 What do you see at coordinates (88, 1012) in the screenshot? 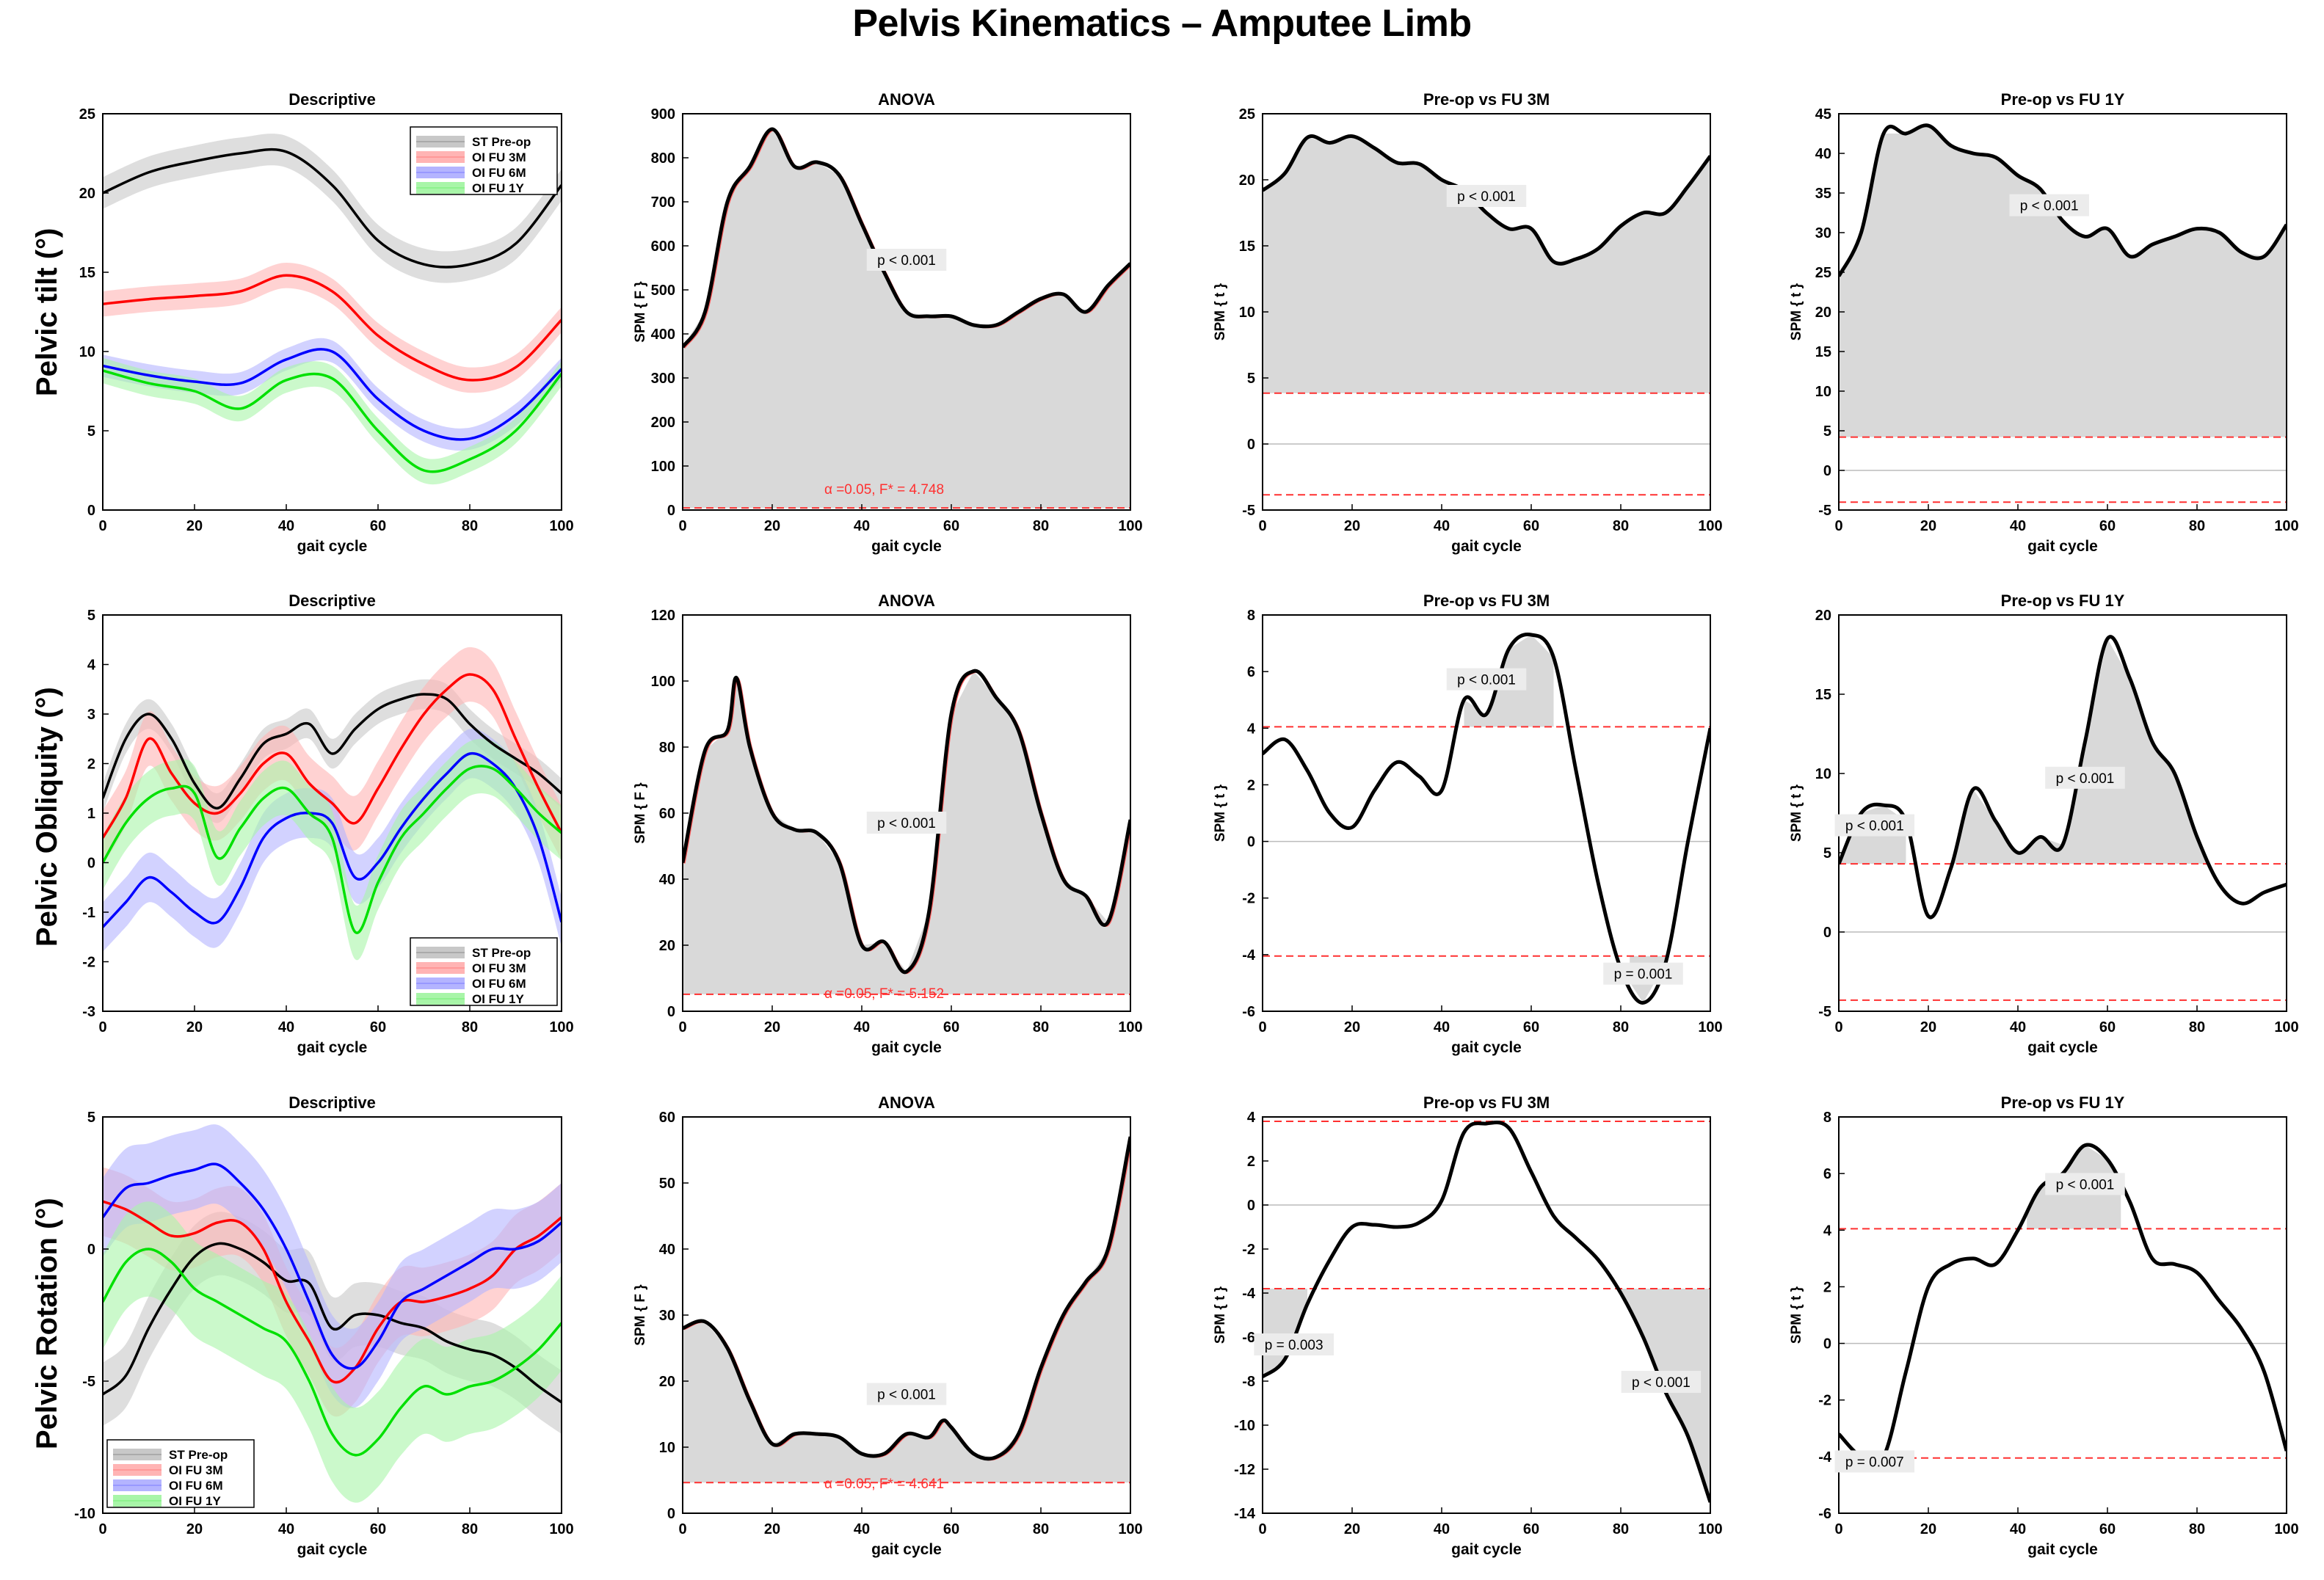
I see `y-tick-label: -3` at bounding box center [88, 1012].